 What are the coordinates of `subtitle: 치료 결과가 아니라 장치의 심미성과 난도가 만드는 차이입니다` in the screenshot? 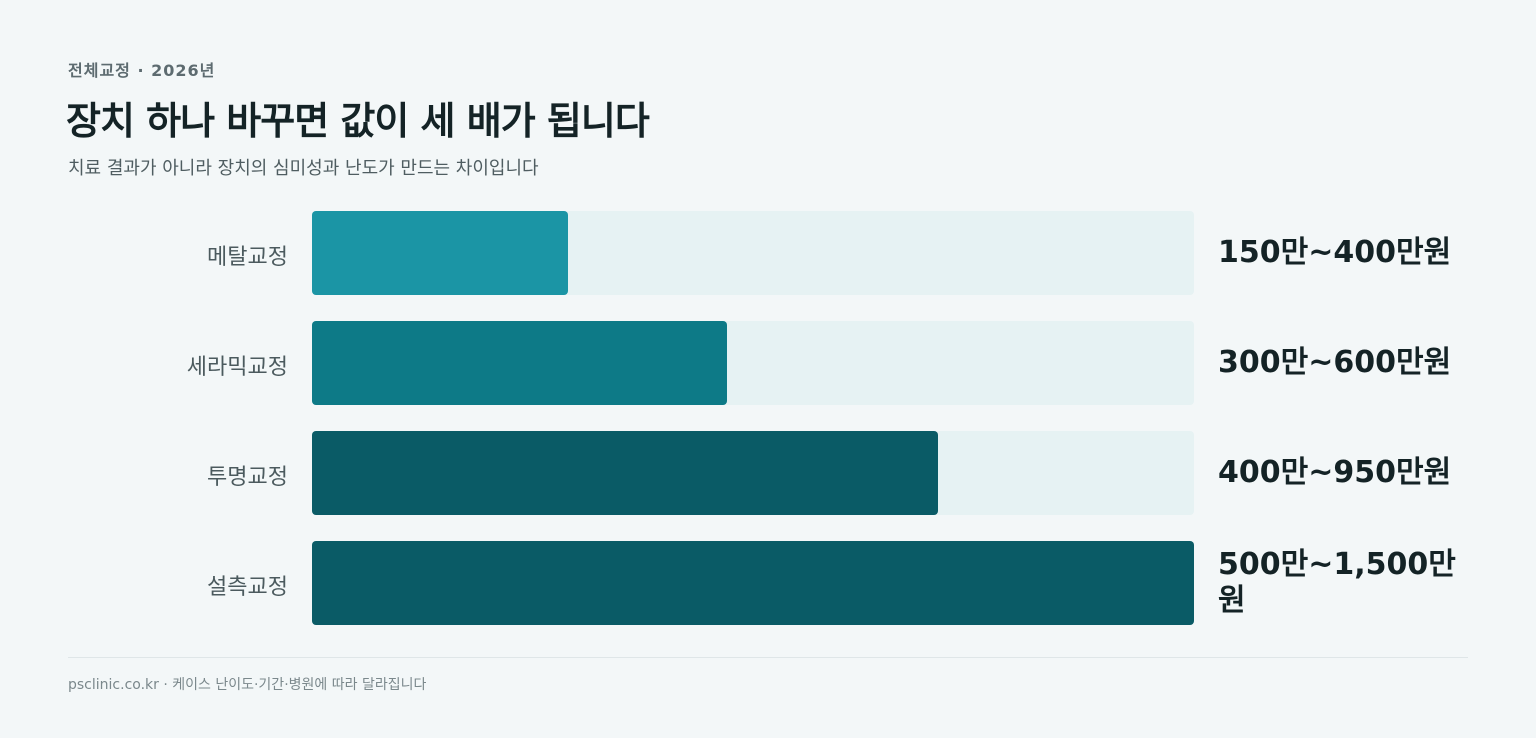 It's located at (303, 168).